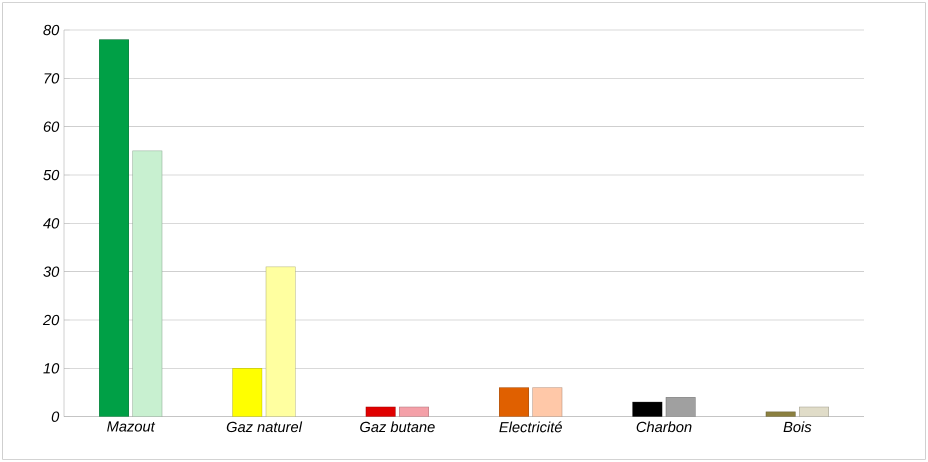 Image resolution: width=928 pixels, height=462 pixels. What do you see at coordinates (51, 271) in the screenshot?
I see `y-tick-label: 30` at bounding box center [51, 271].